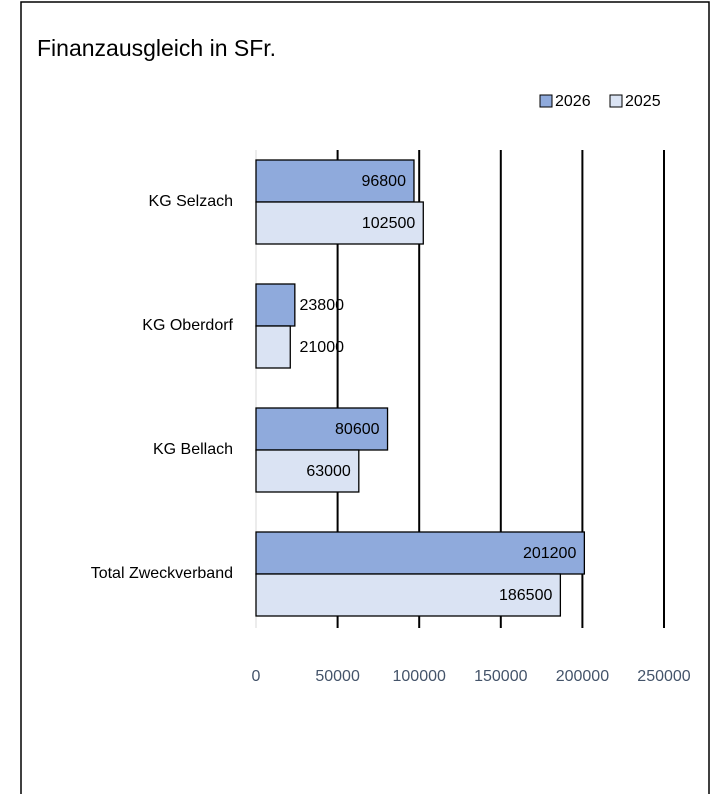  Describe the element at coordinates (187, 325) in the screenshot. I see `y-tick-label: KG Oberdorf` at that location.